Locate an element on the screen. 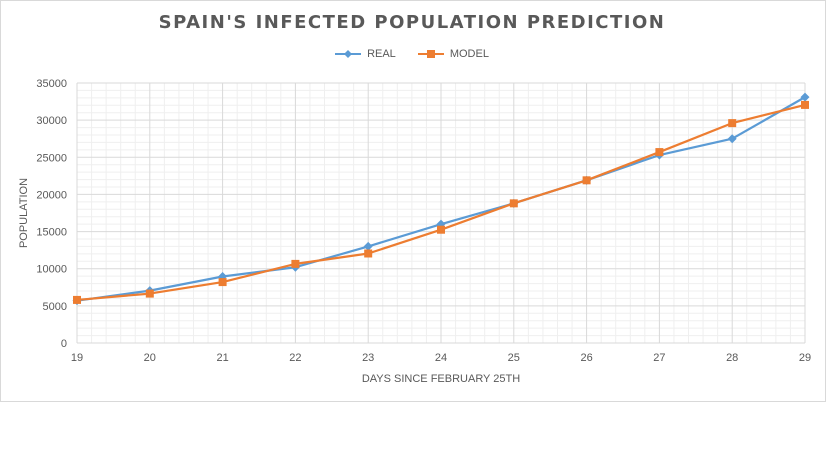  x-tick-label: 27 is located at coordinates (659, 358).